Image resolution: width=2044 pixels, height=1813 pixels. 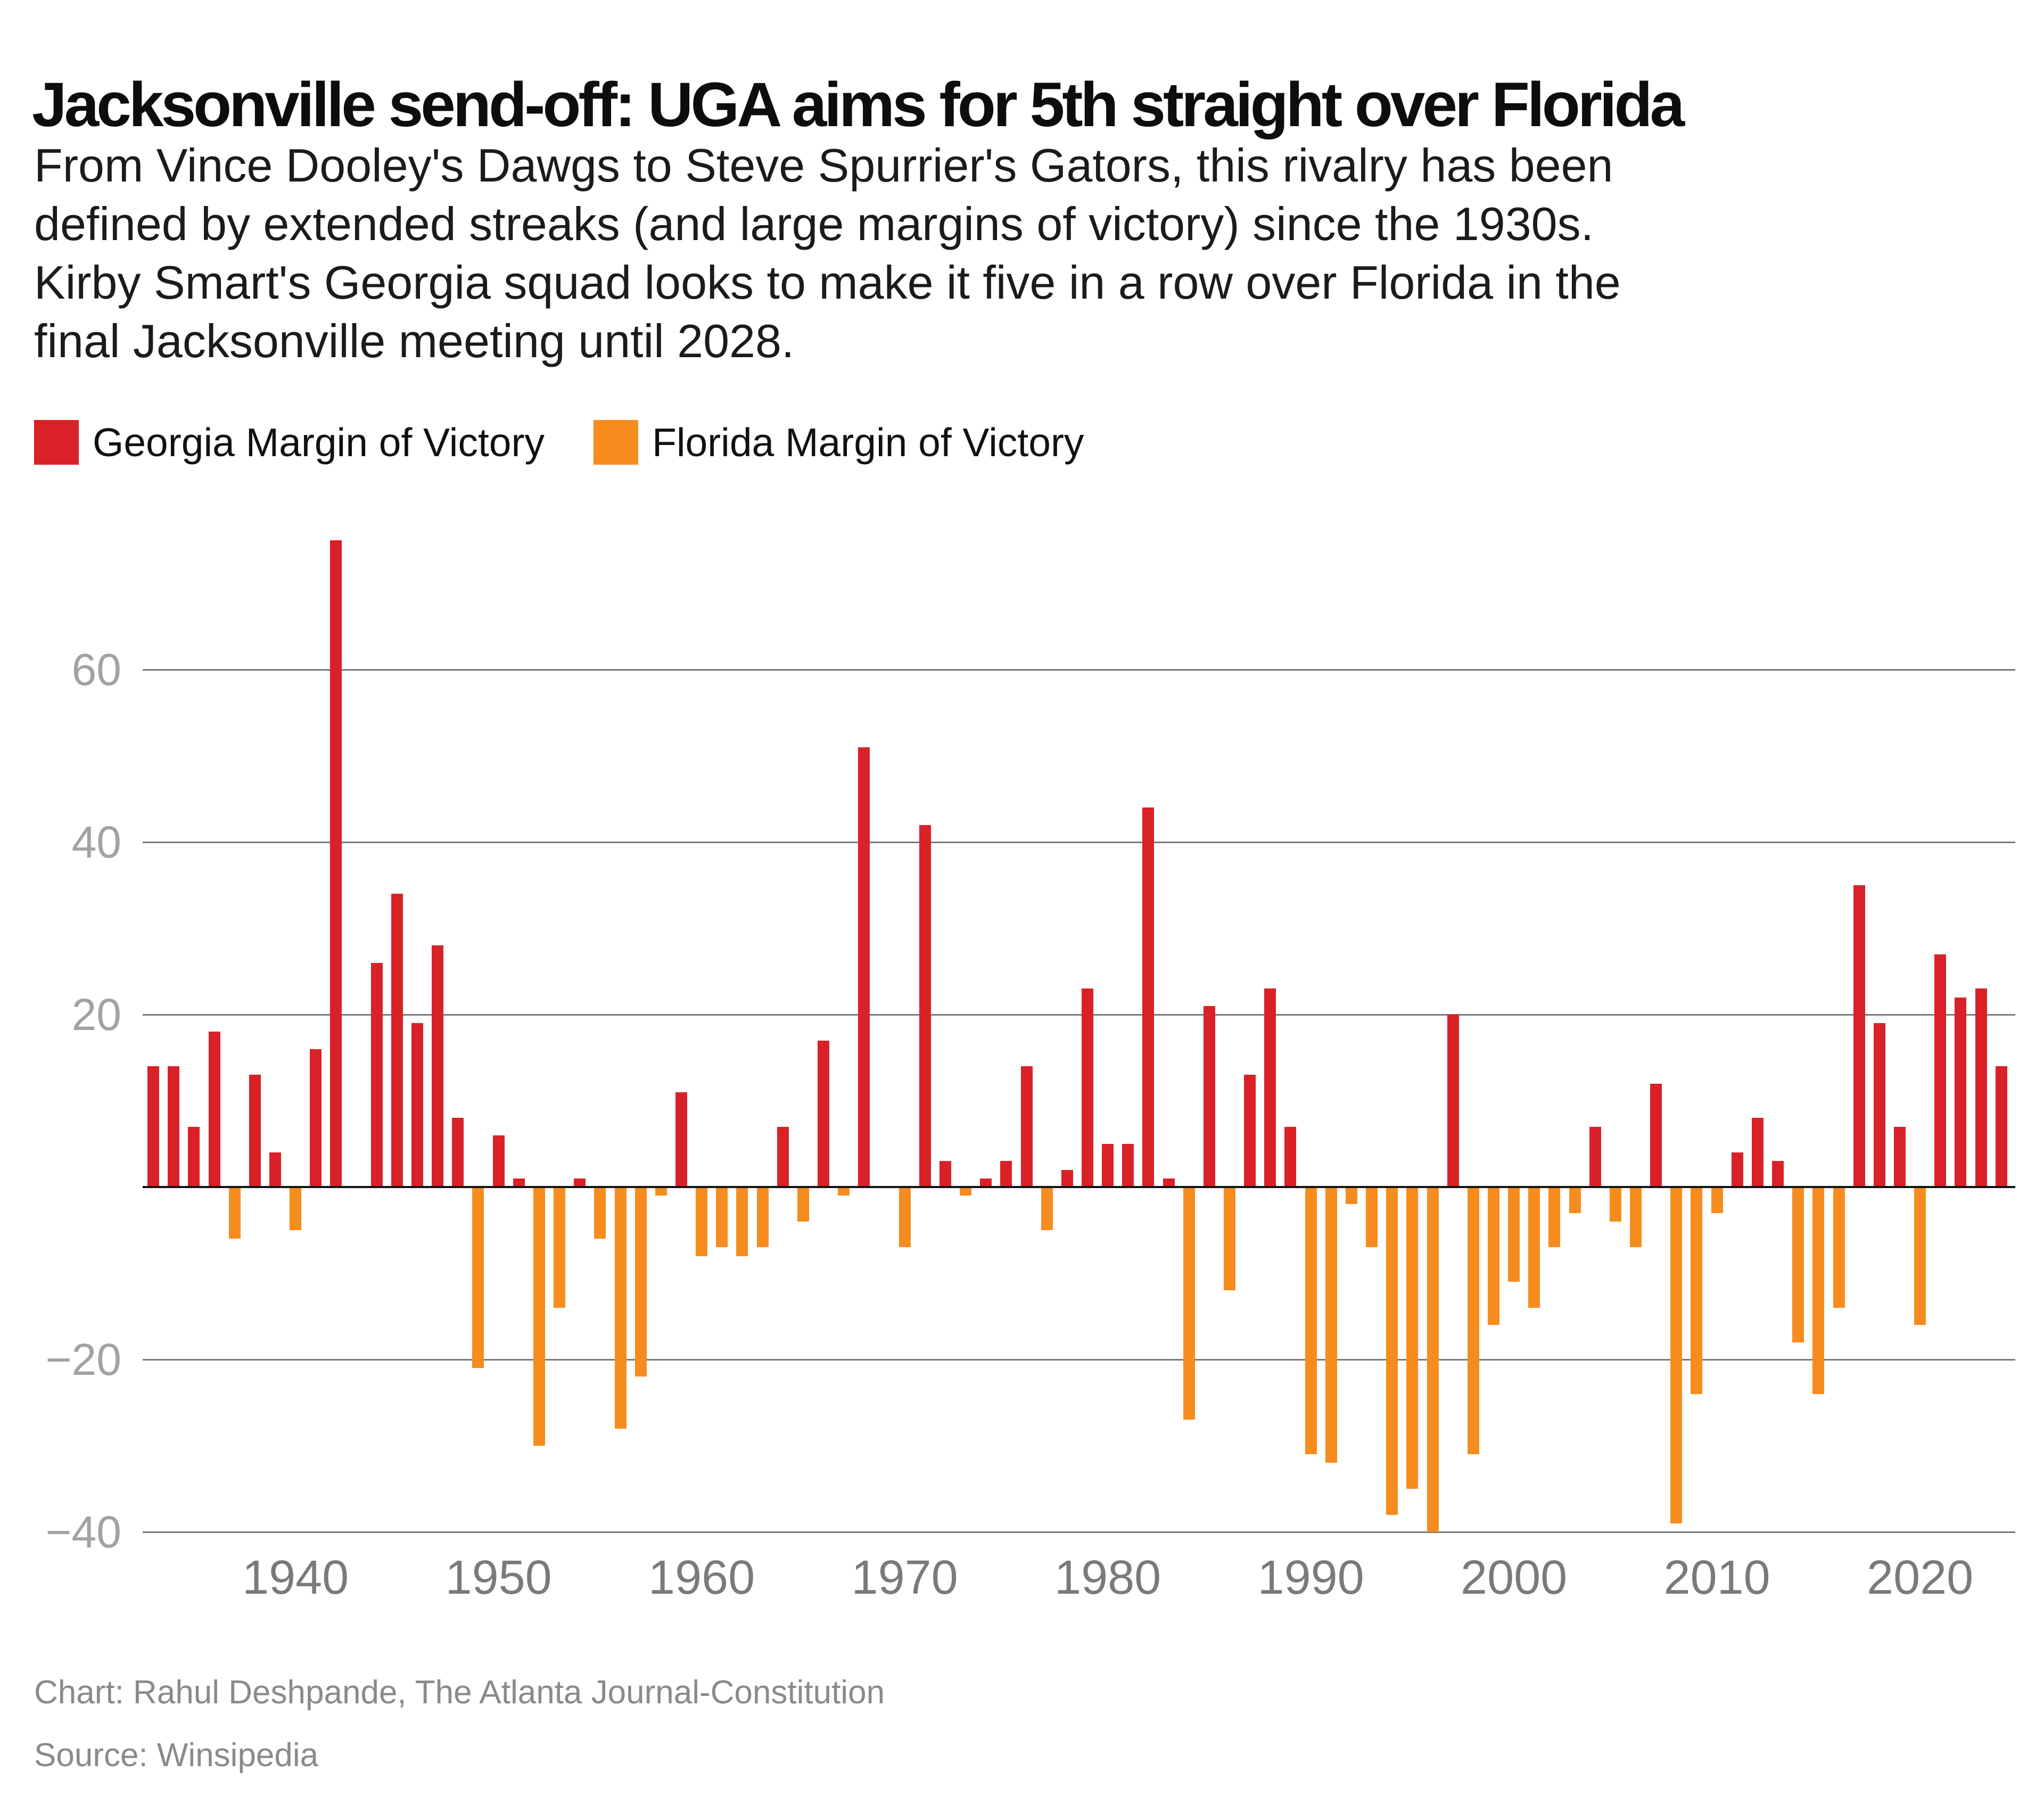 What do you see at coordinates (458, 1152) in the screenshot?
I see `bar-1948` at bounding box center [458, 1152].